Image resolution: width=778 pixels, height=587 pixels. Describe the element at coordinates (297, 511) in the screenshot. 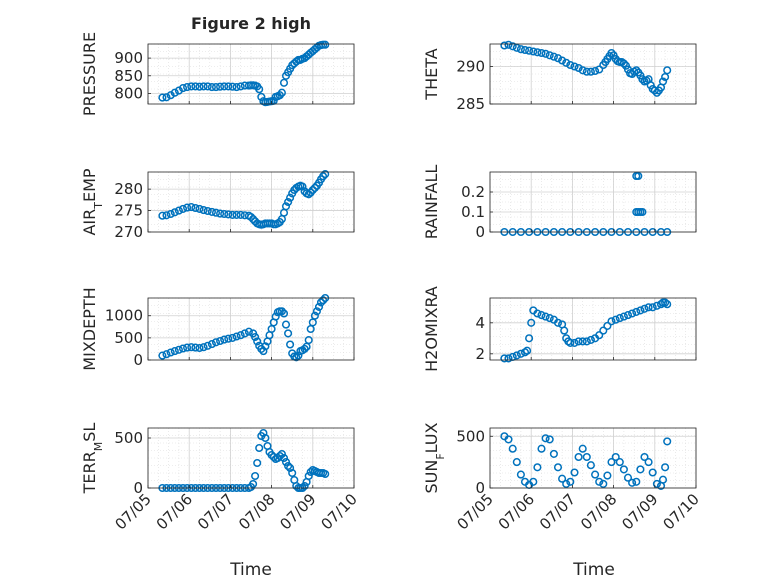

I see `x-tick-label: 07/09` at that location.